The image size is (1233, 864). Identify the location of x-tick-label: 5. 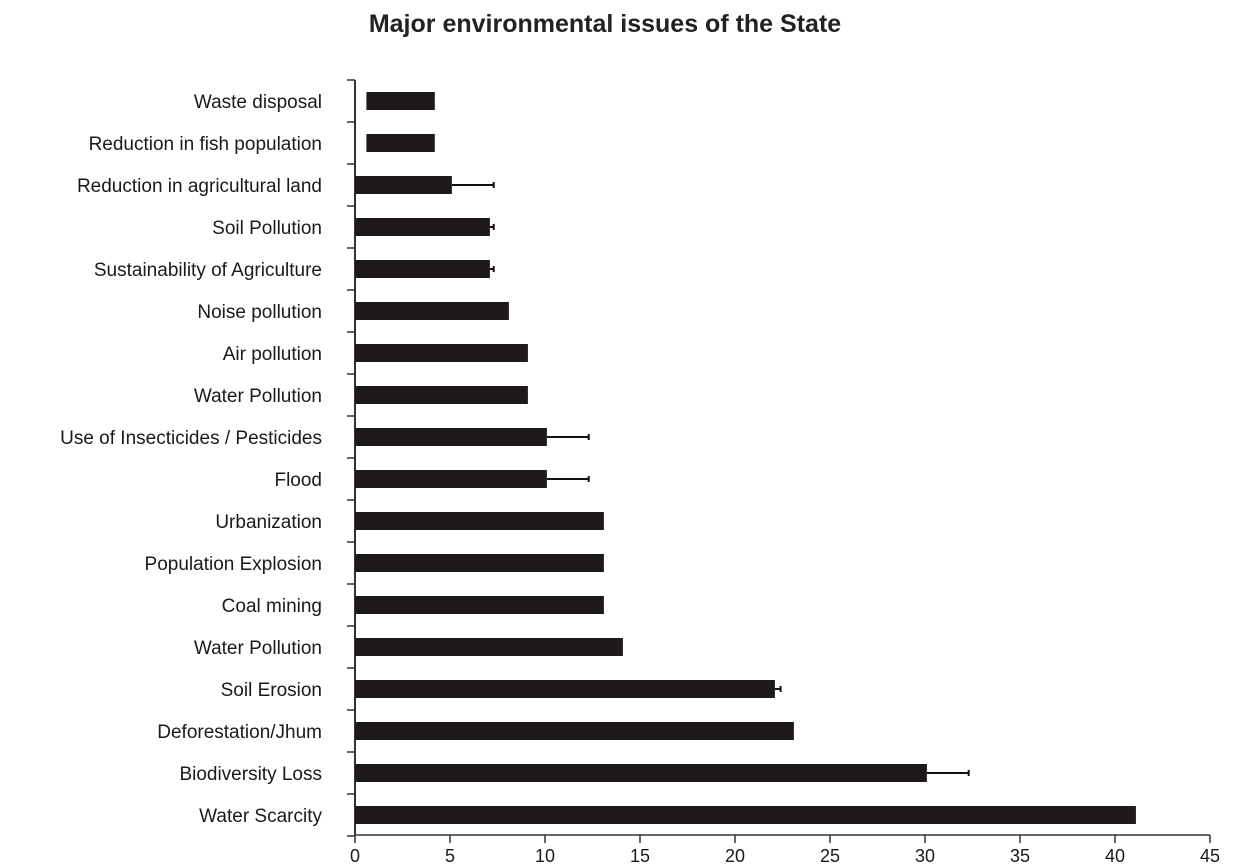
(450, 855).